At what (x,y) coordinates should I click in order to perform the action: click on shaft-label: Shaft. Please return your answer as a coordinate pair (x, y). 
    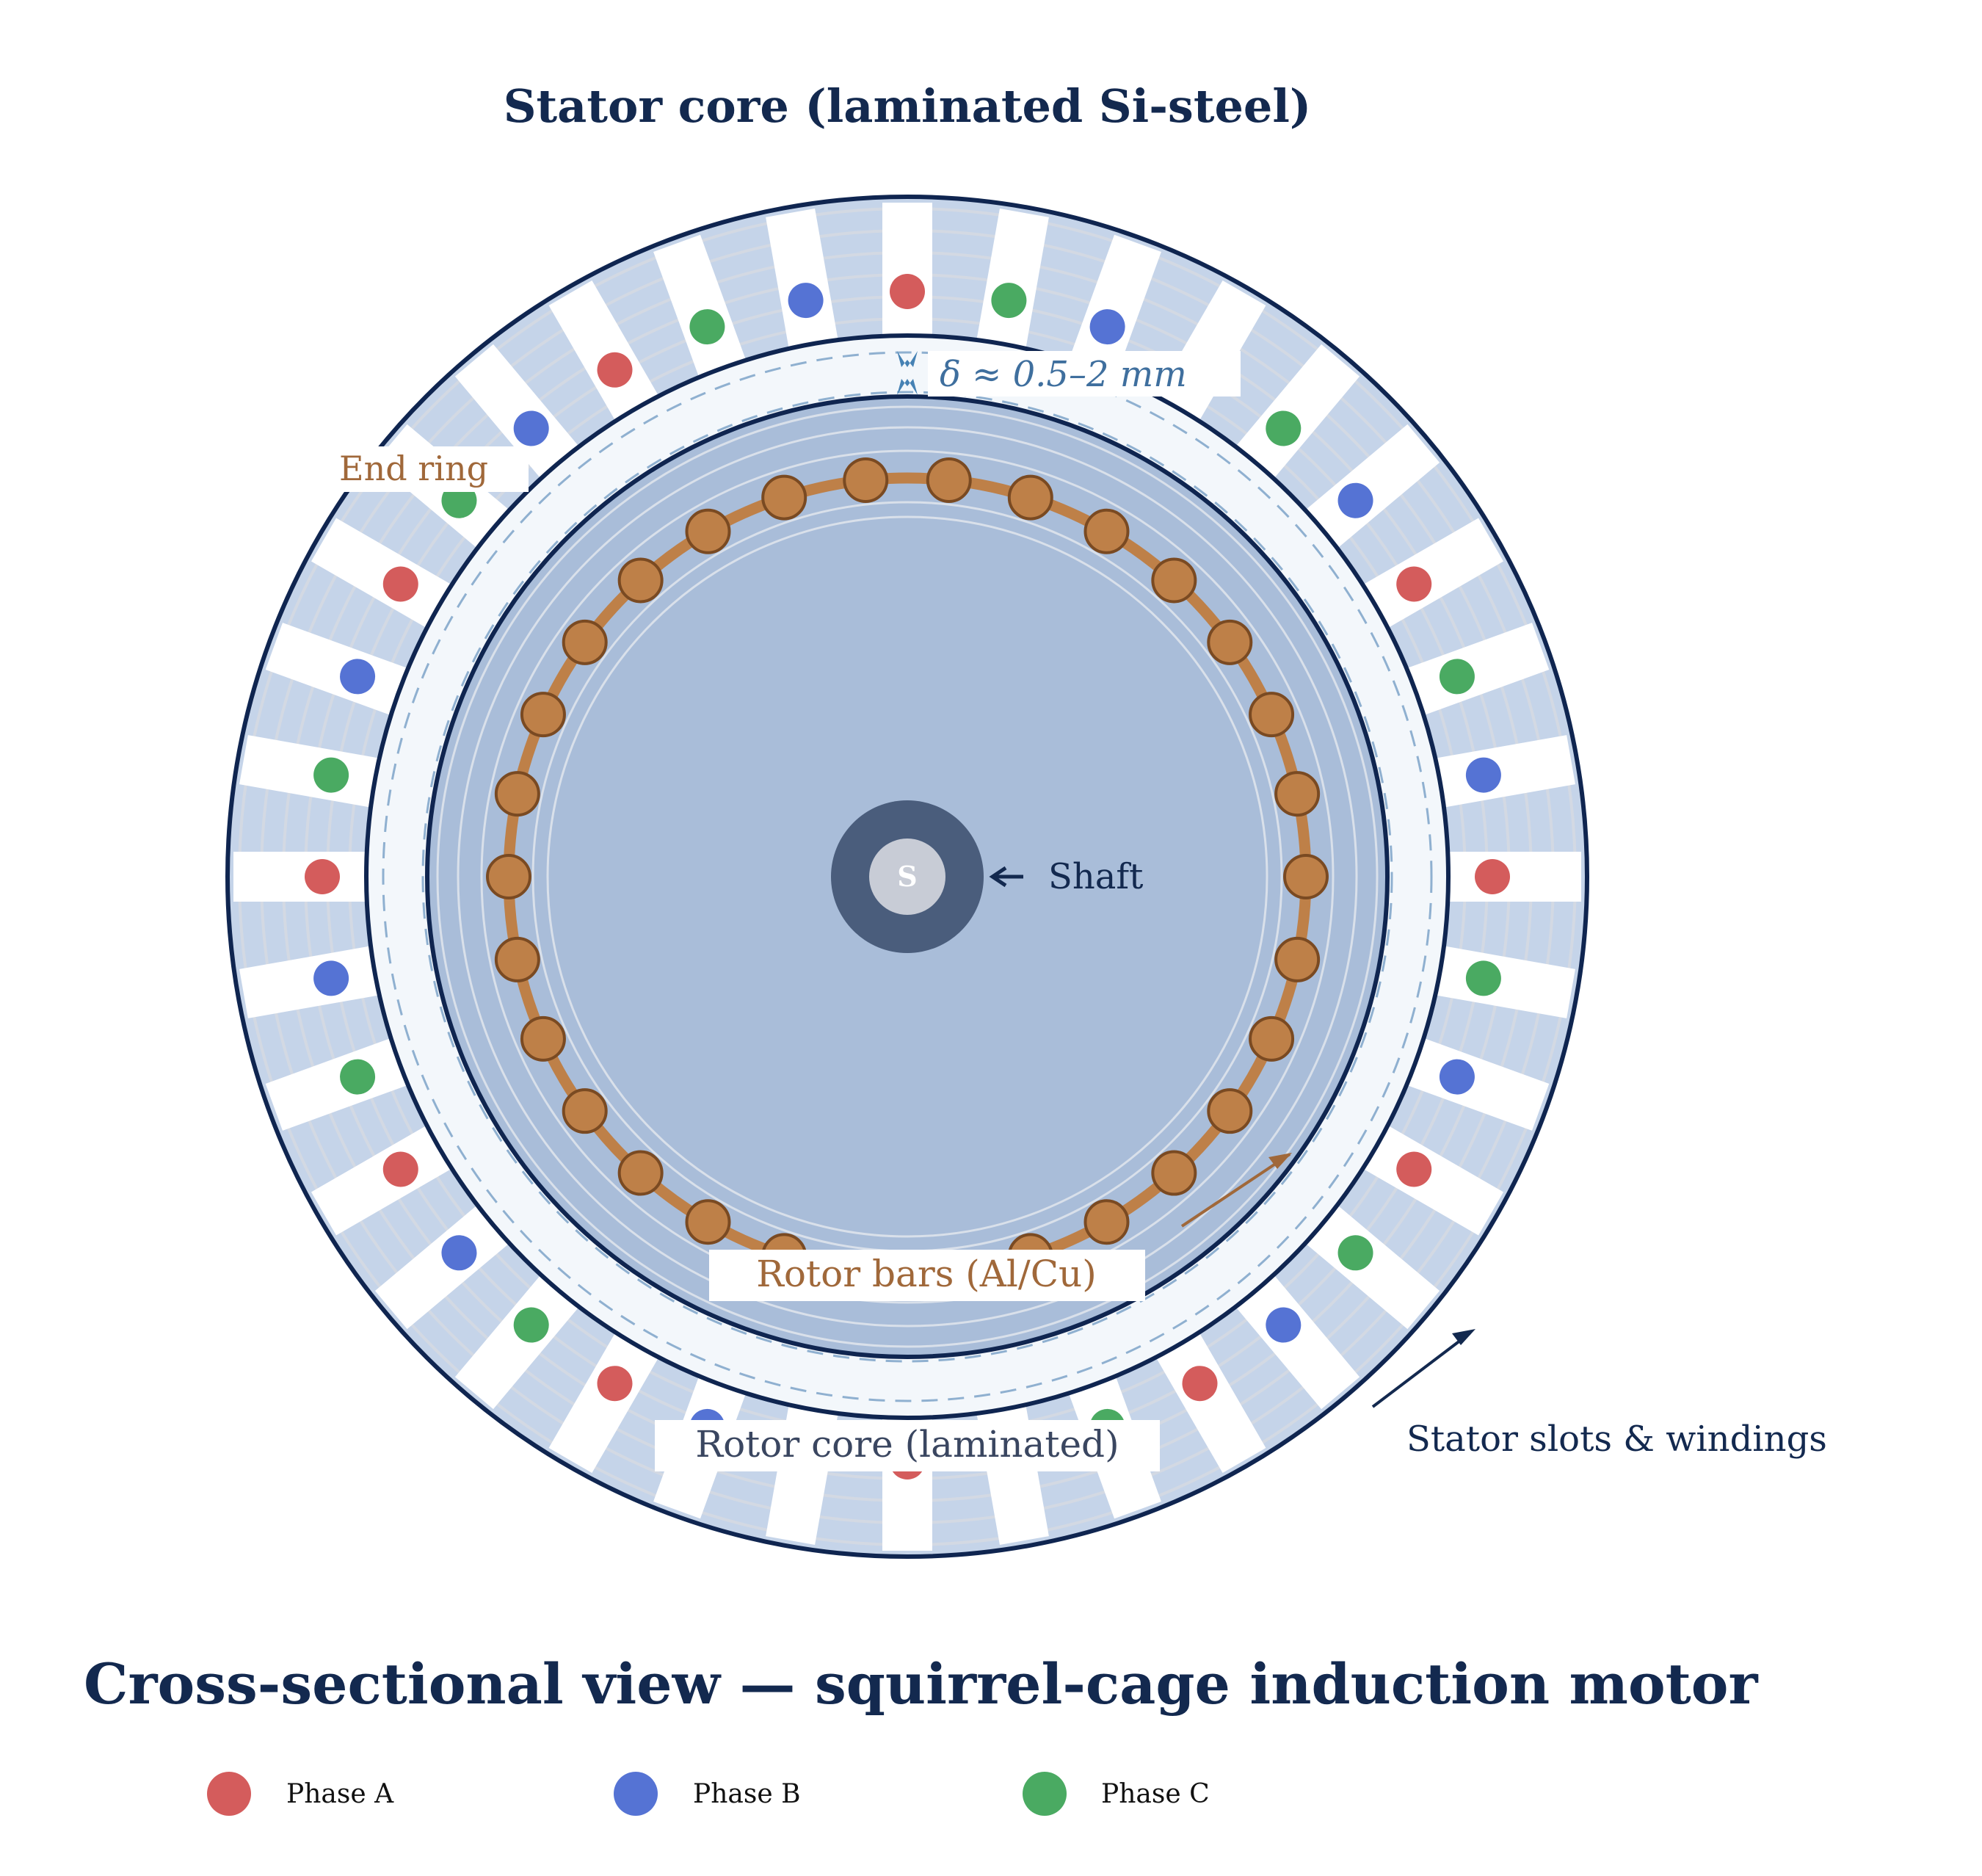
    Looking at the image, I should click on (1095, 876).